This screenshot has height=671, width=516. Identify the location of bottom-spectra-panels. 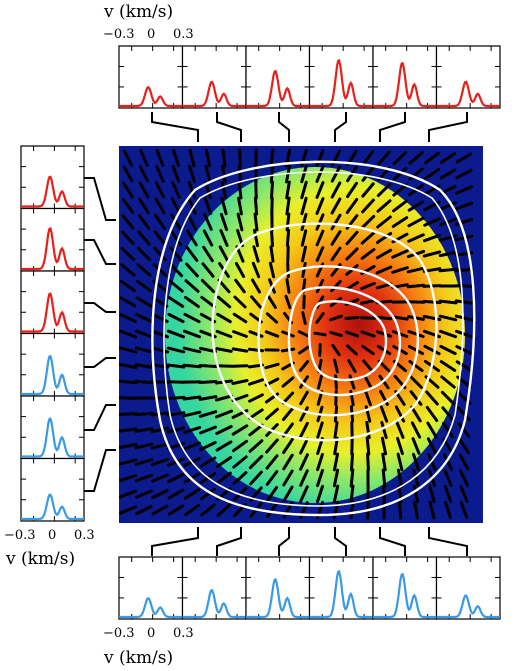
(309, 588).